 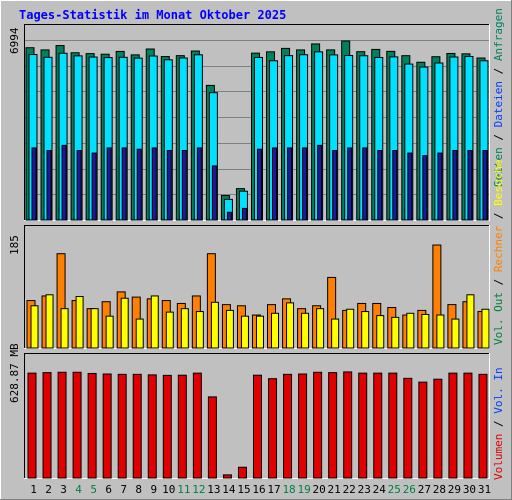 I want to click on legend-volumen-label: Volumen, so click(x=498, y=457).